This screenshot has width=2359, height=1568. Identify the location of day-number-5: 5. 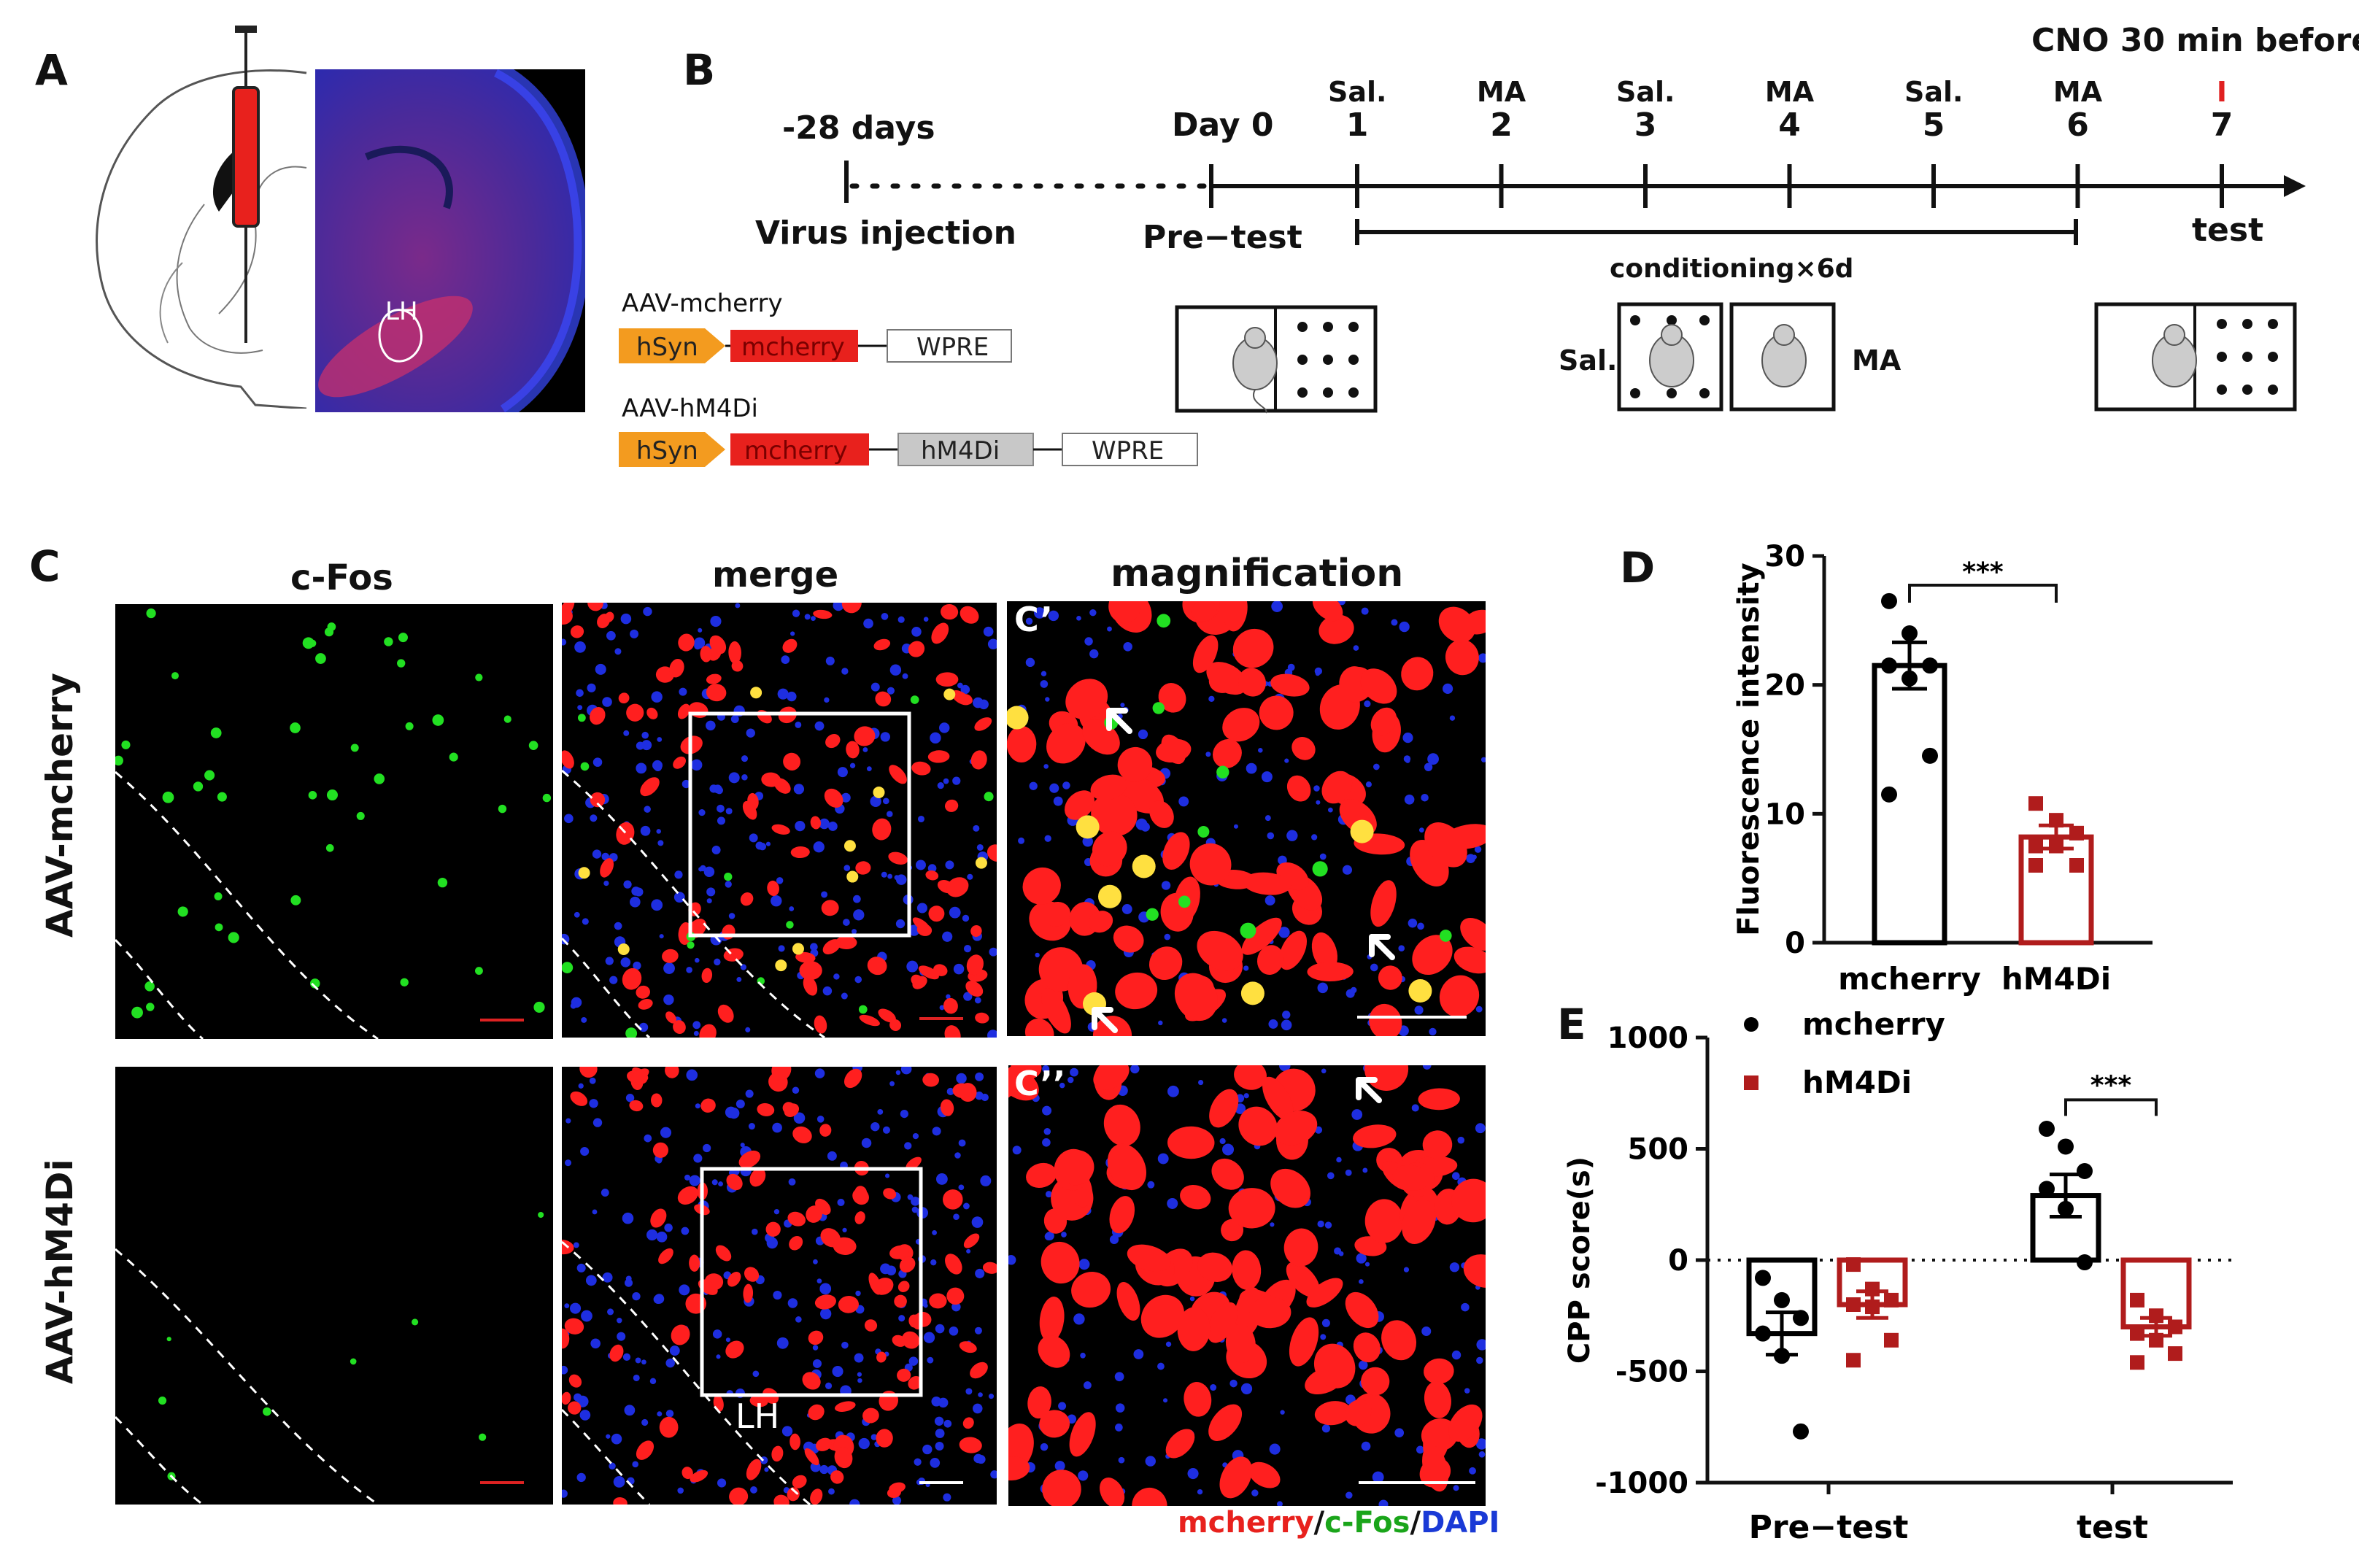
(1933, 125).